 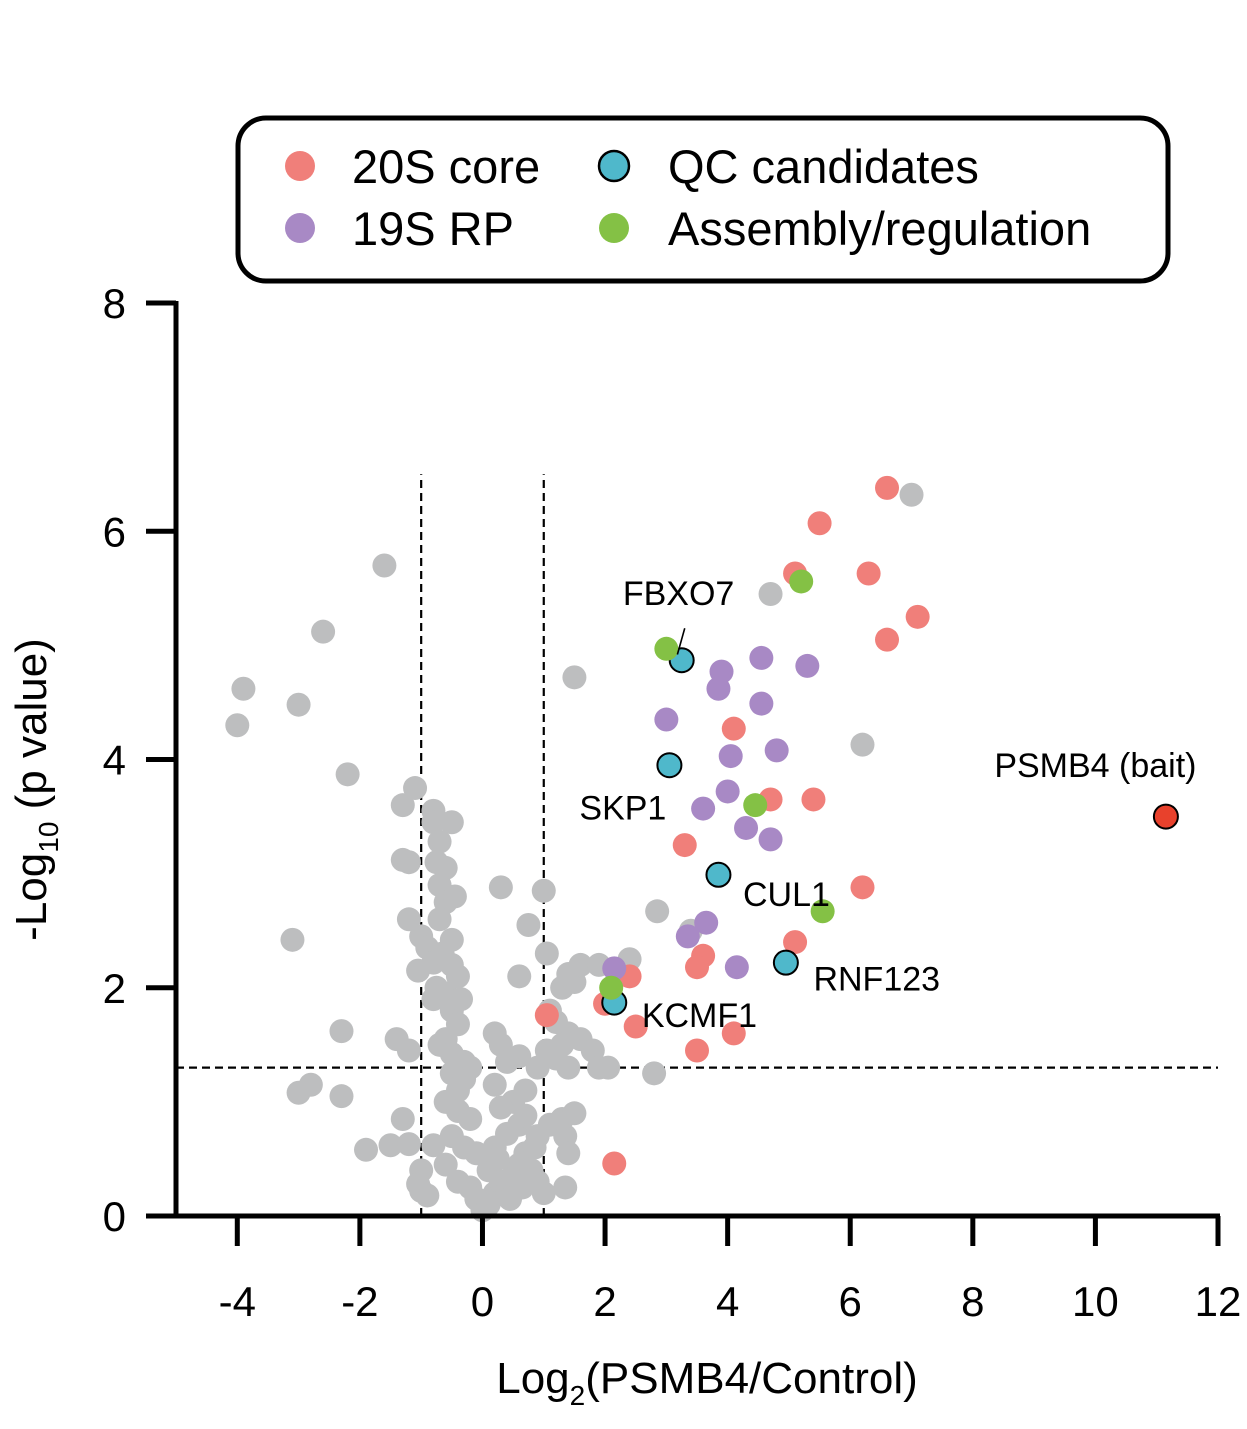 I want to click on x-tick-label-0: -4, so click(x=237, y=1301).